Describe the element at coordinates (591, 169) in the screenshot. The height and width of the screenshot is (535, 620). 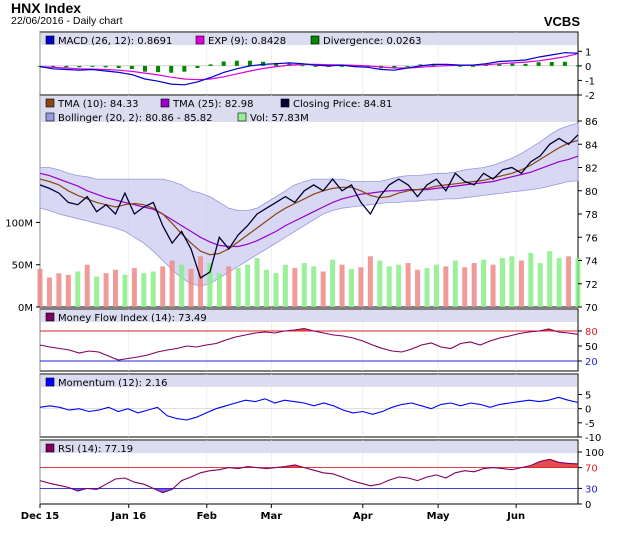
I see `price-y-tick-label: 82` at that location.